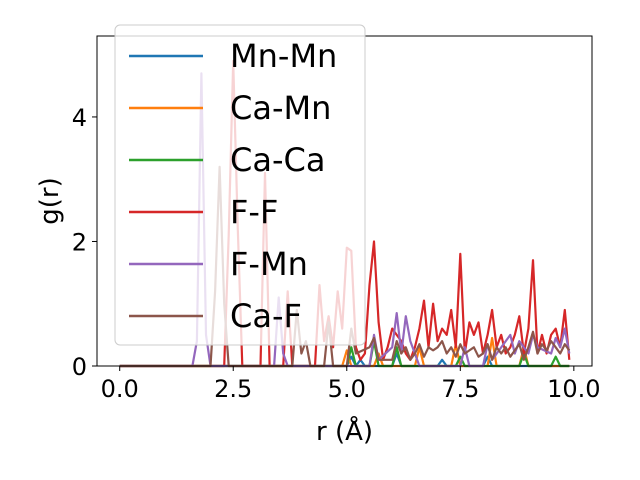 Image resolution: width=640 pixels, height=480 pixels. I want to click on legend-label-ca-mn: Ca-Mn, so click(280, 108).